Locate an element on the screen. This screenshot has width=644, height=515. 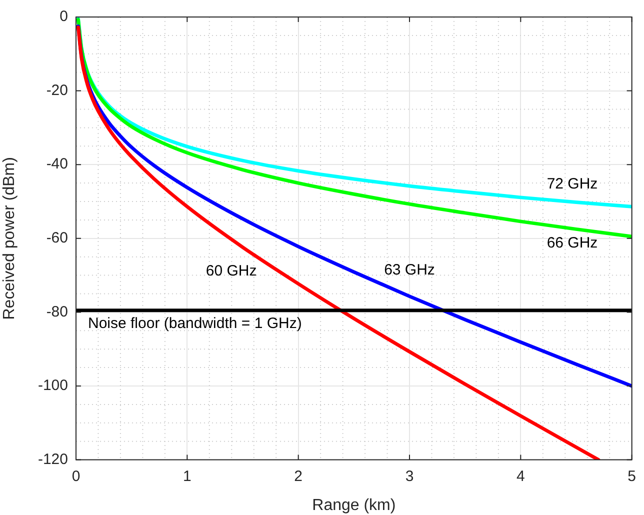
y-tick-label: -80 is located at coordinates (57, 311).